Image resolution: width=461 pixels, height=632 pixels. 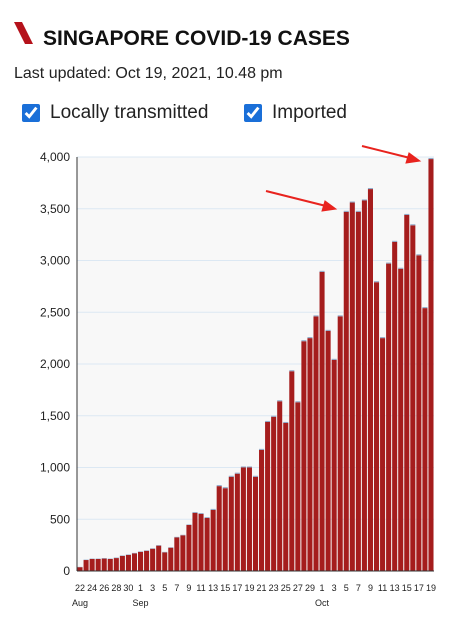 What do you see at coordinates (334, 588) in the screenshot?
I see `x-tick-label: 3` at bounding box center [334, 588].